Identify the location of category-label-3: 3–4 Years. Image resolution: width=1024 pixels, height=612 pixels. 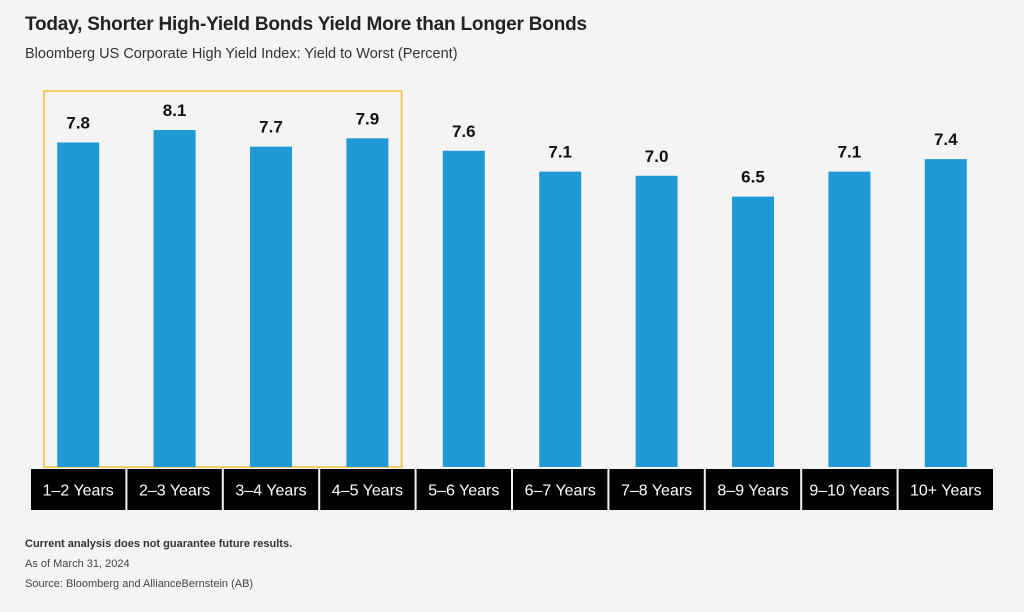
(270, 491).